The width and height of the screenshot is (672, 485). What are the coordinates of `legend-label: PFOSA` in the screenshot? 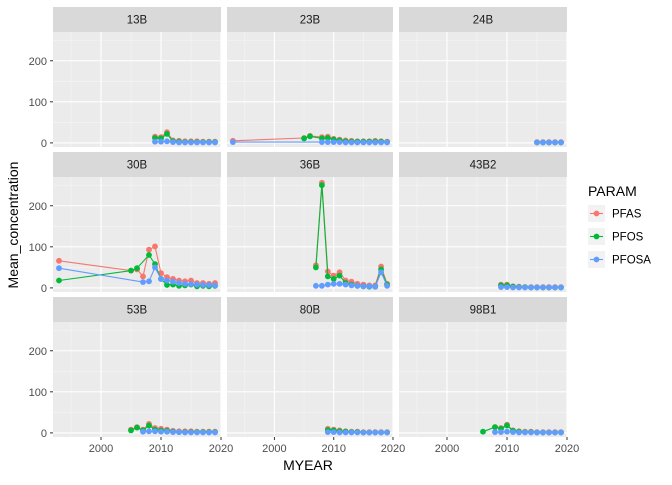 It's located at (631, 261).